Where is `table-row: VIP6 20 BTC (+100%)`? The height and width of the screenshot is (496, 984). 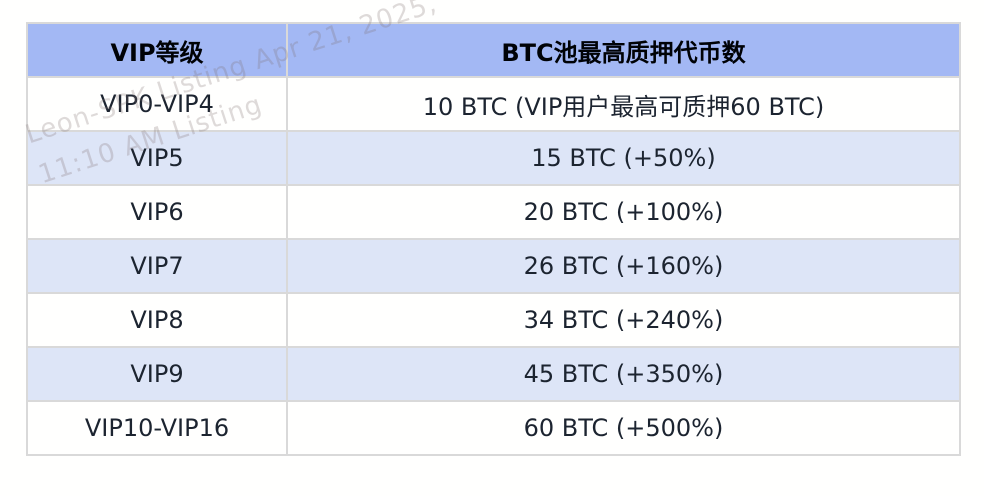 table-row: VIP6 20 BTC (+100%) is located at coordinates (493, 212).